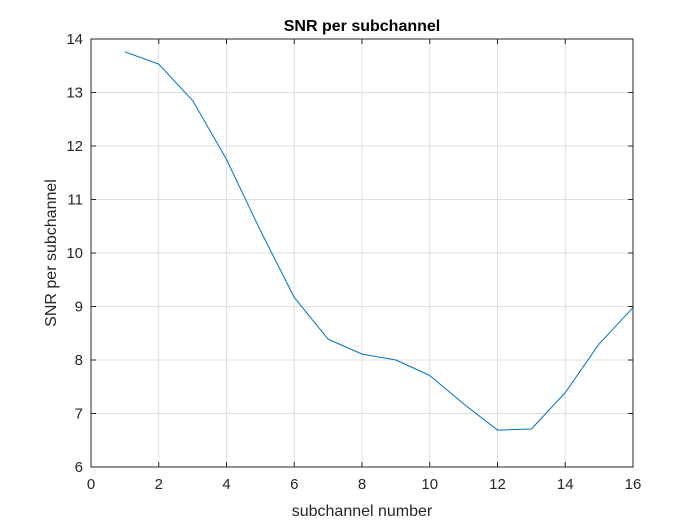  Describe the element at coordinates (79, 360) in the screenshot. I see `y-tick-label: 8` at that location.